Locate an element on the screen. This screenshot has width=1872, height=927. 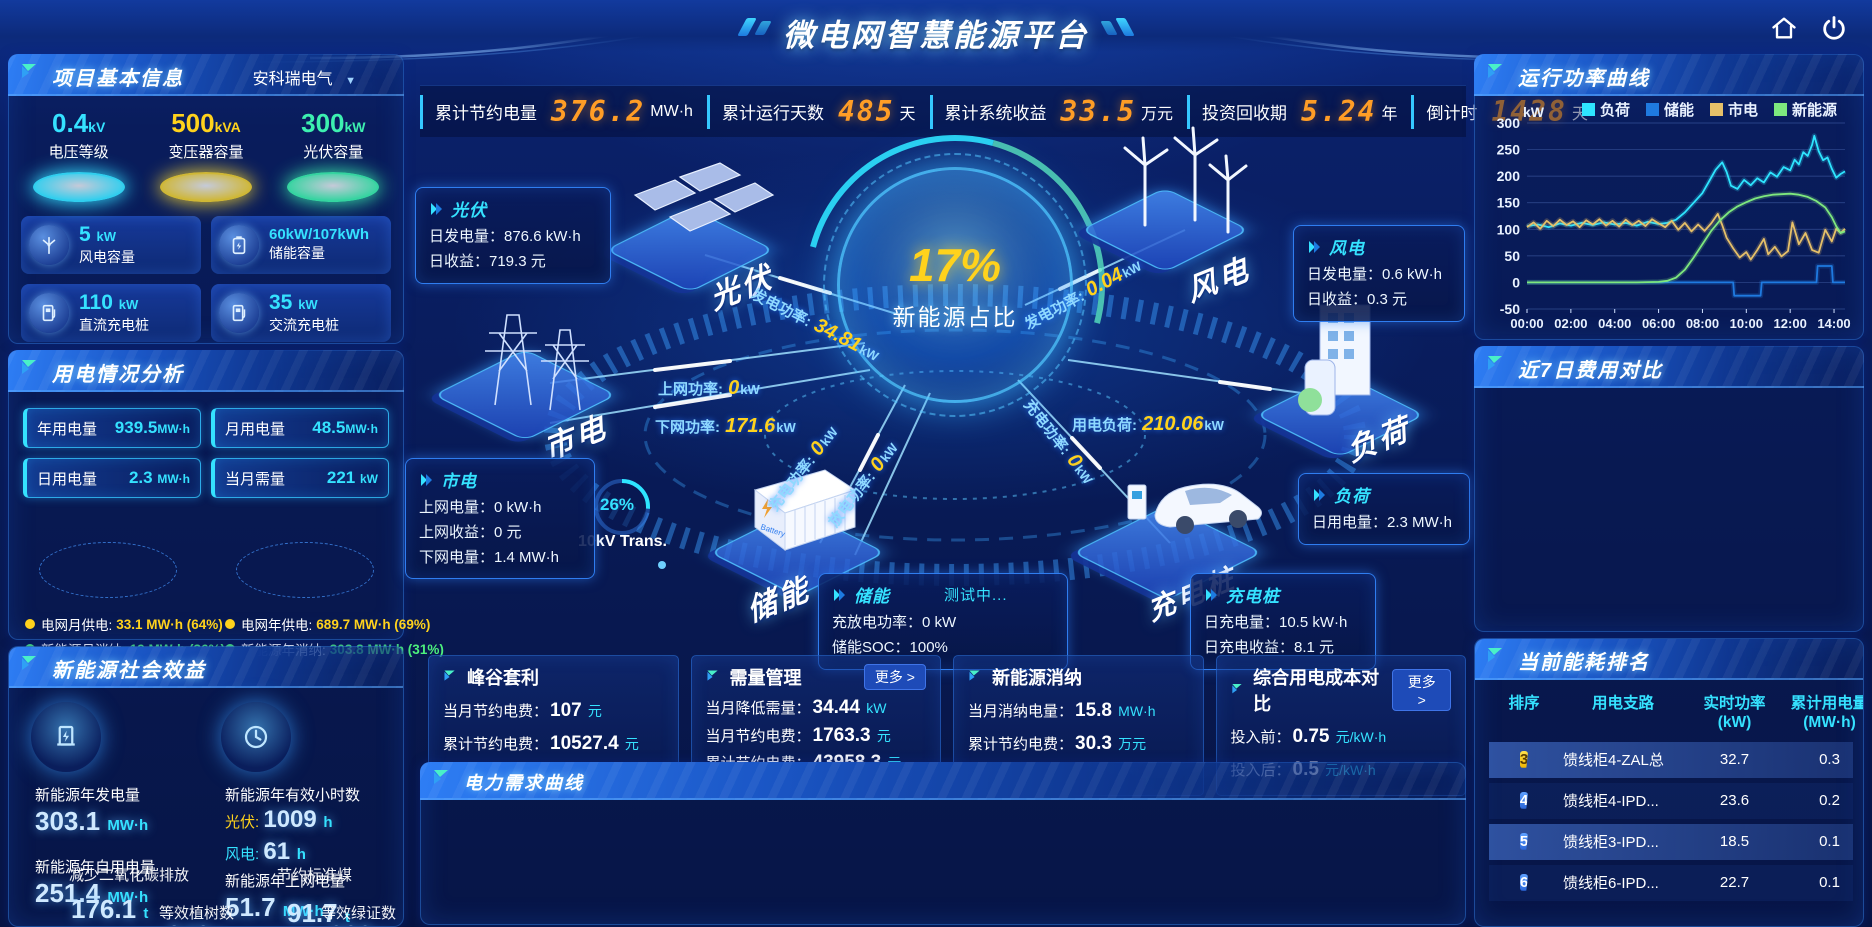
kpi-value: 376.2 is located at coordinates (598, 111).